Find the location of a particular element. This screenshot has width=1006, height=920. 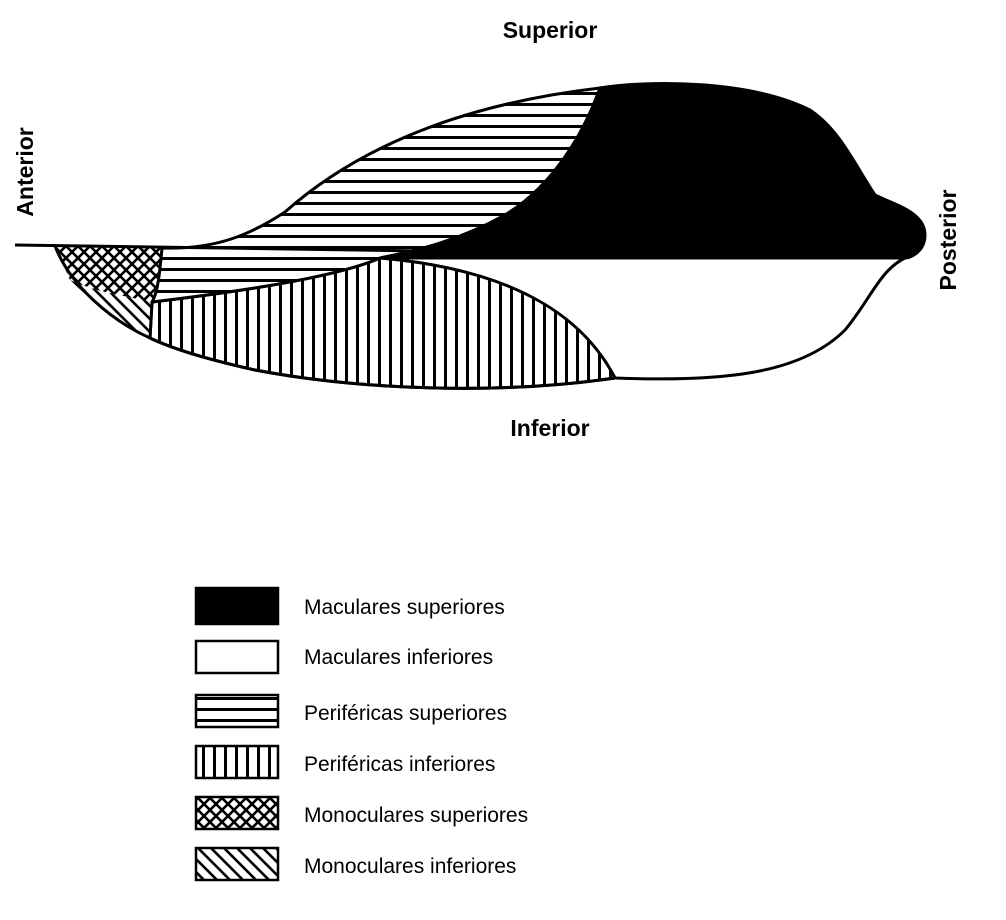

legend-item-maculares-inferiores: Maculares inferiores is located at coordinates (343, 657).